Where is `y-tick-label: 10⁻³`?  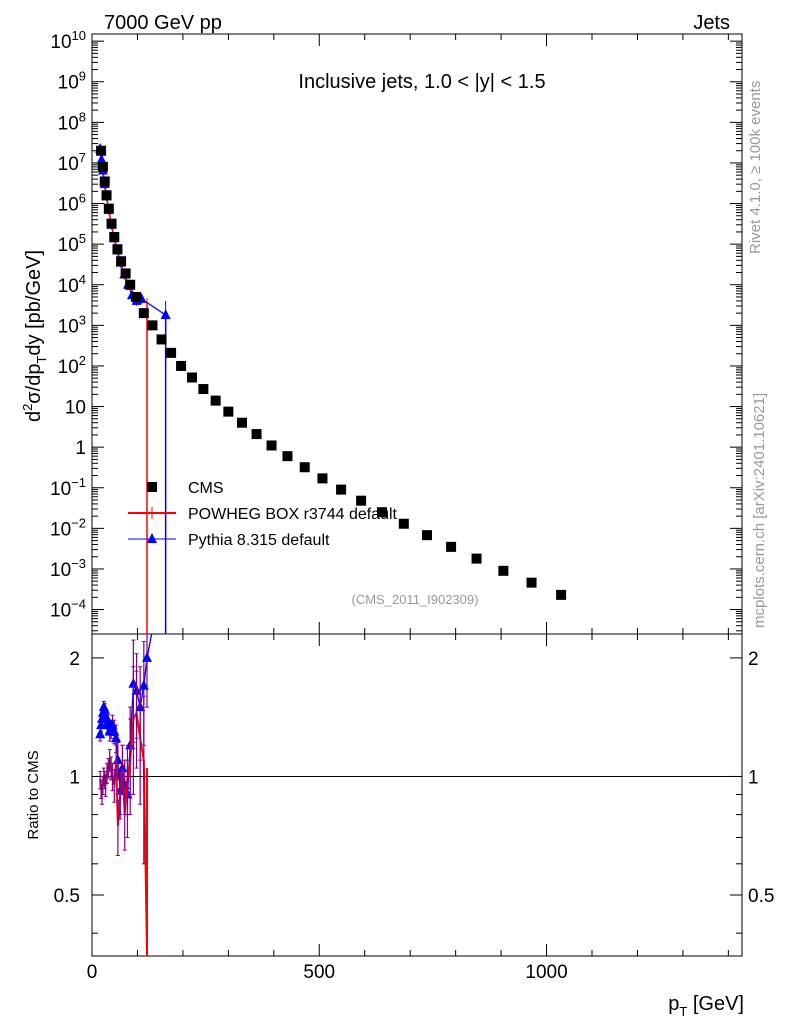 y-tick-label: 10⁻³ is located at coordinates (68, 568).